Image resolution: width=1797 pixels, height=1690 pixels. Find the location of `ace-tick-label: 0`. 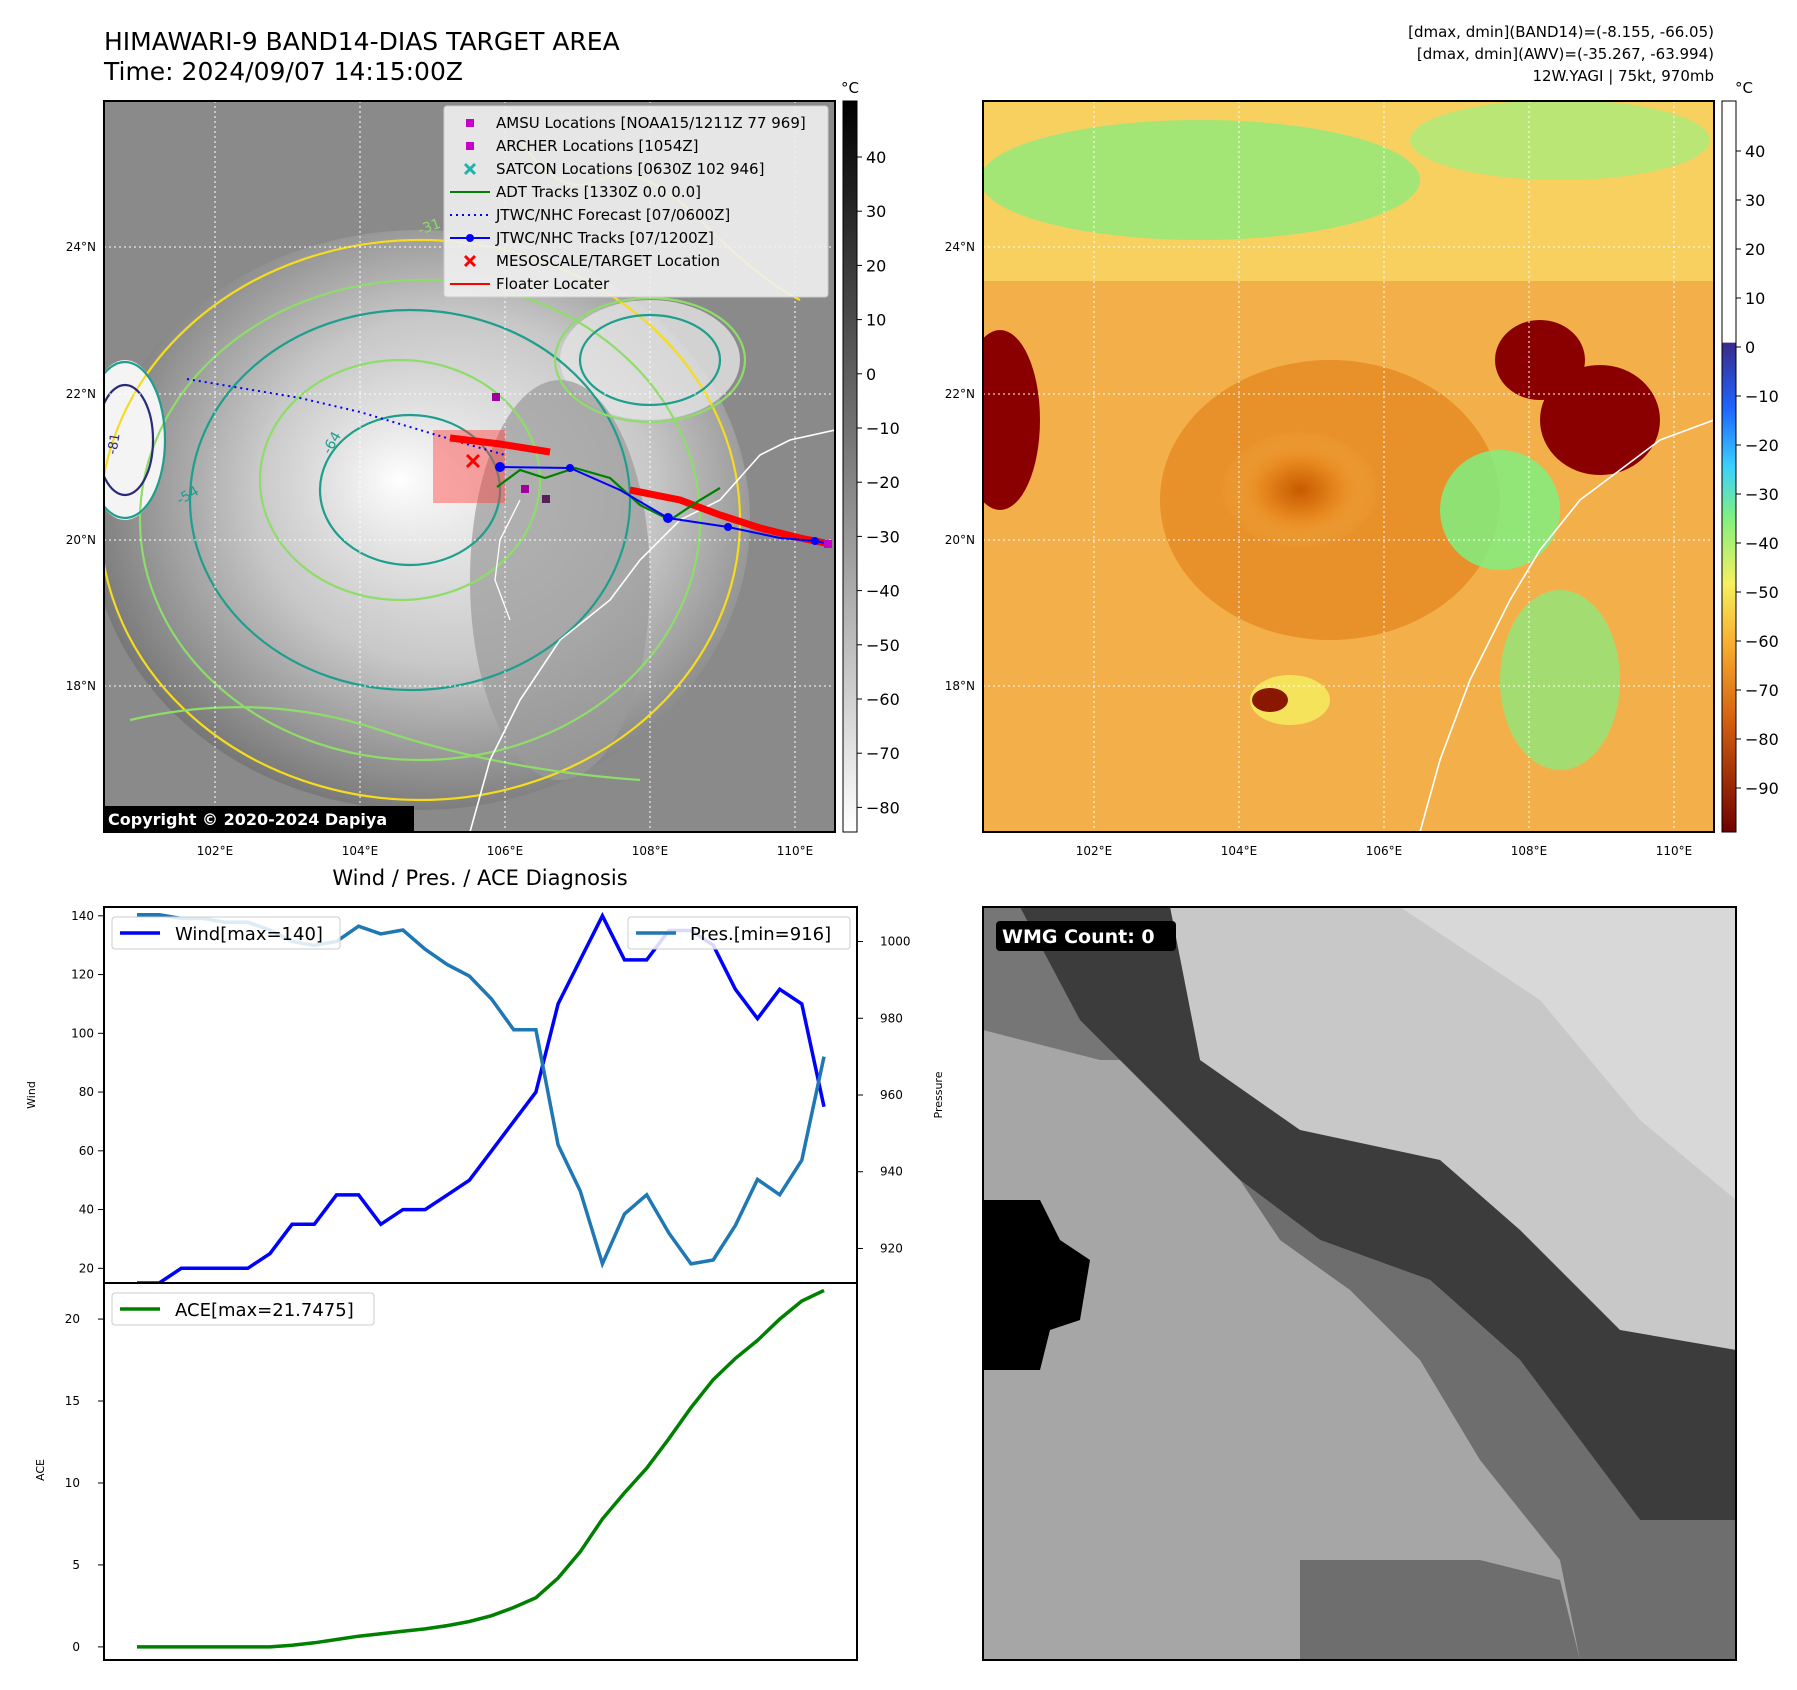

ace-tick-label: 0 is located at coordinates (76, 1647).